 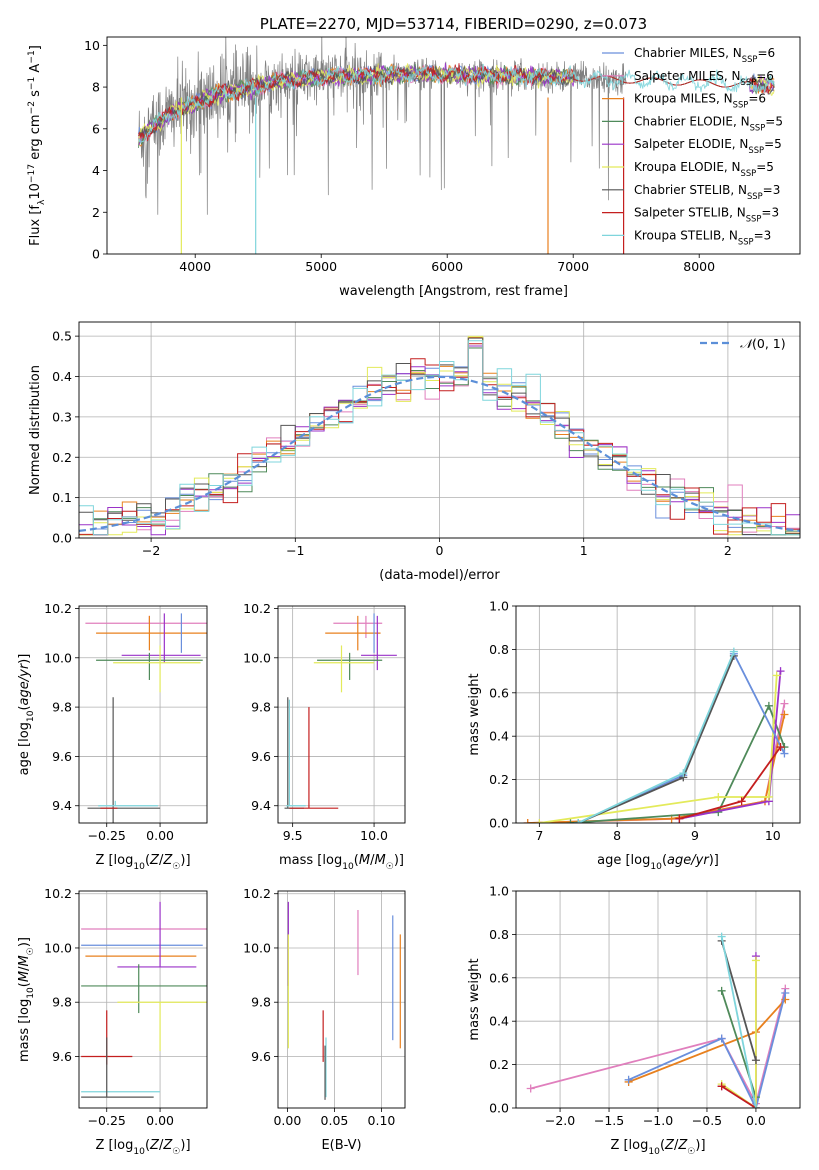 What do you see at coordinates (293, 835) in the screenshot?
I see `x-tick-label: 9.5` at bounding box center [293, 835].